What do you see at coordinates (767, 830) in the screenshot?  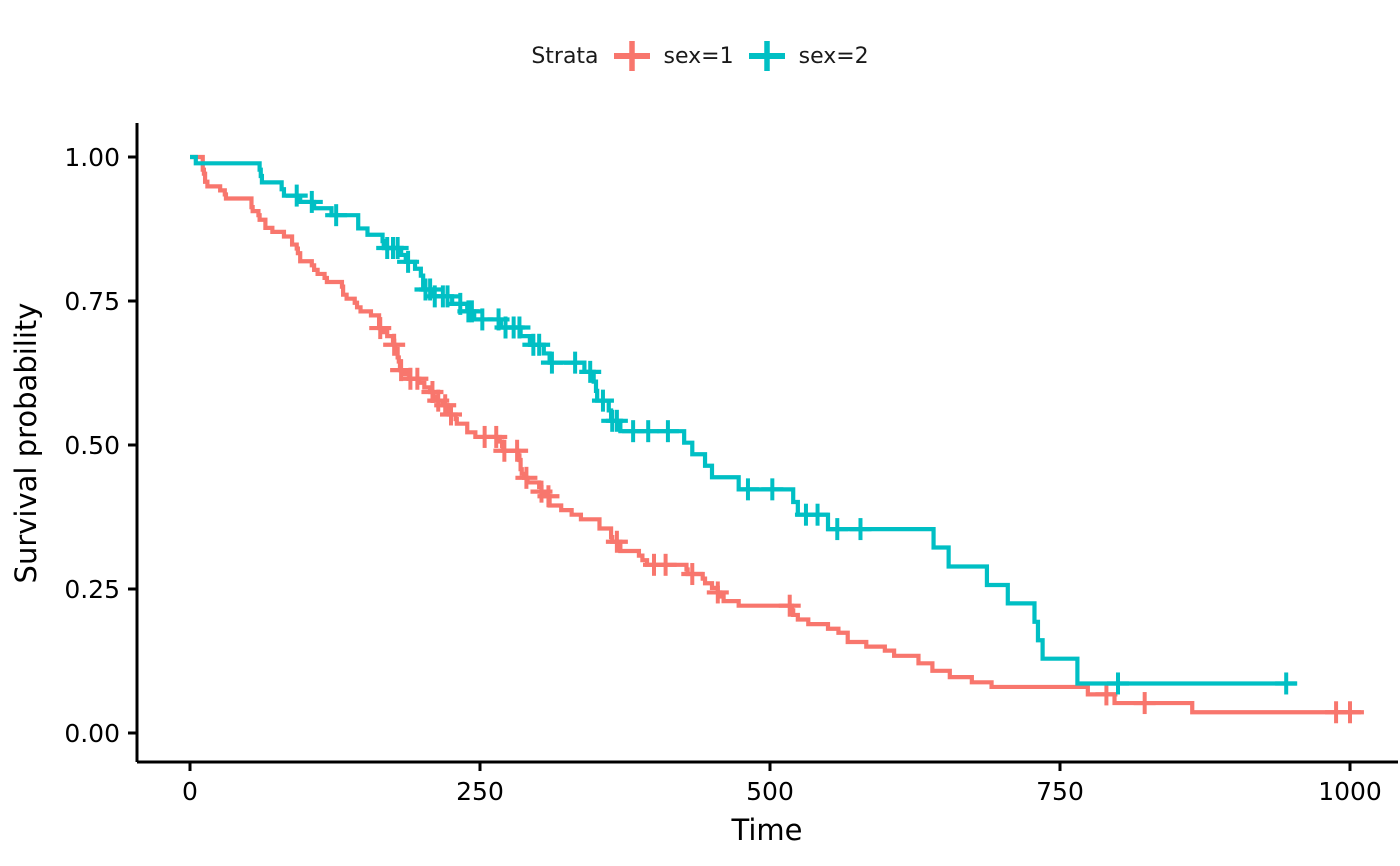 I see `x-axis-title: Time` at bounding box center [767, 830].